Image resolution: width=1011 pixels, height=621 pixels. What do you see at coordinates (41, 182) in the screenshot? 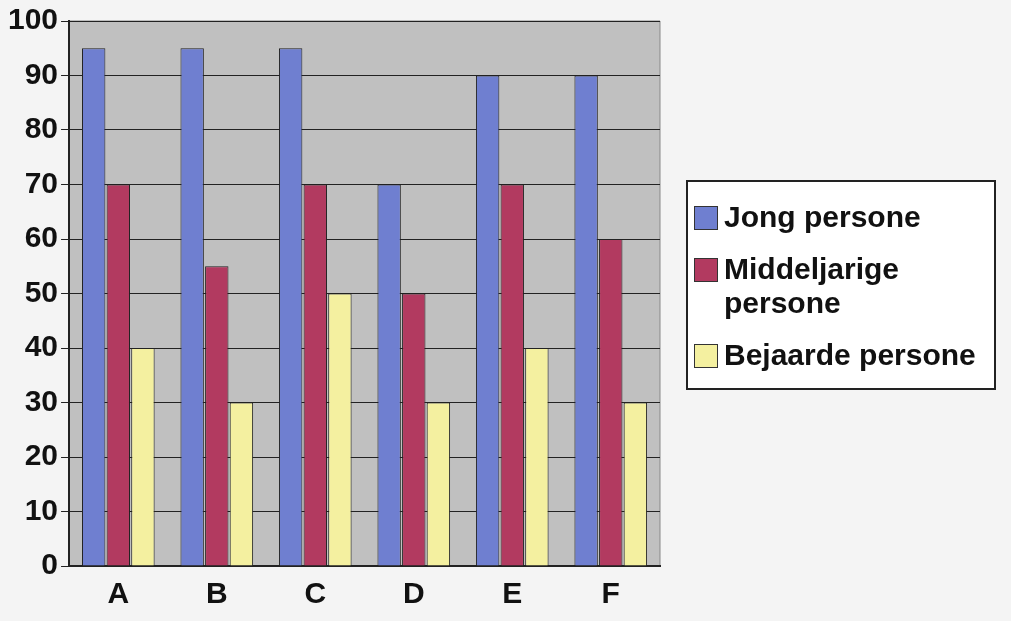
I see `y-tick-label: 70` at bounding box center [41, 182].